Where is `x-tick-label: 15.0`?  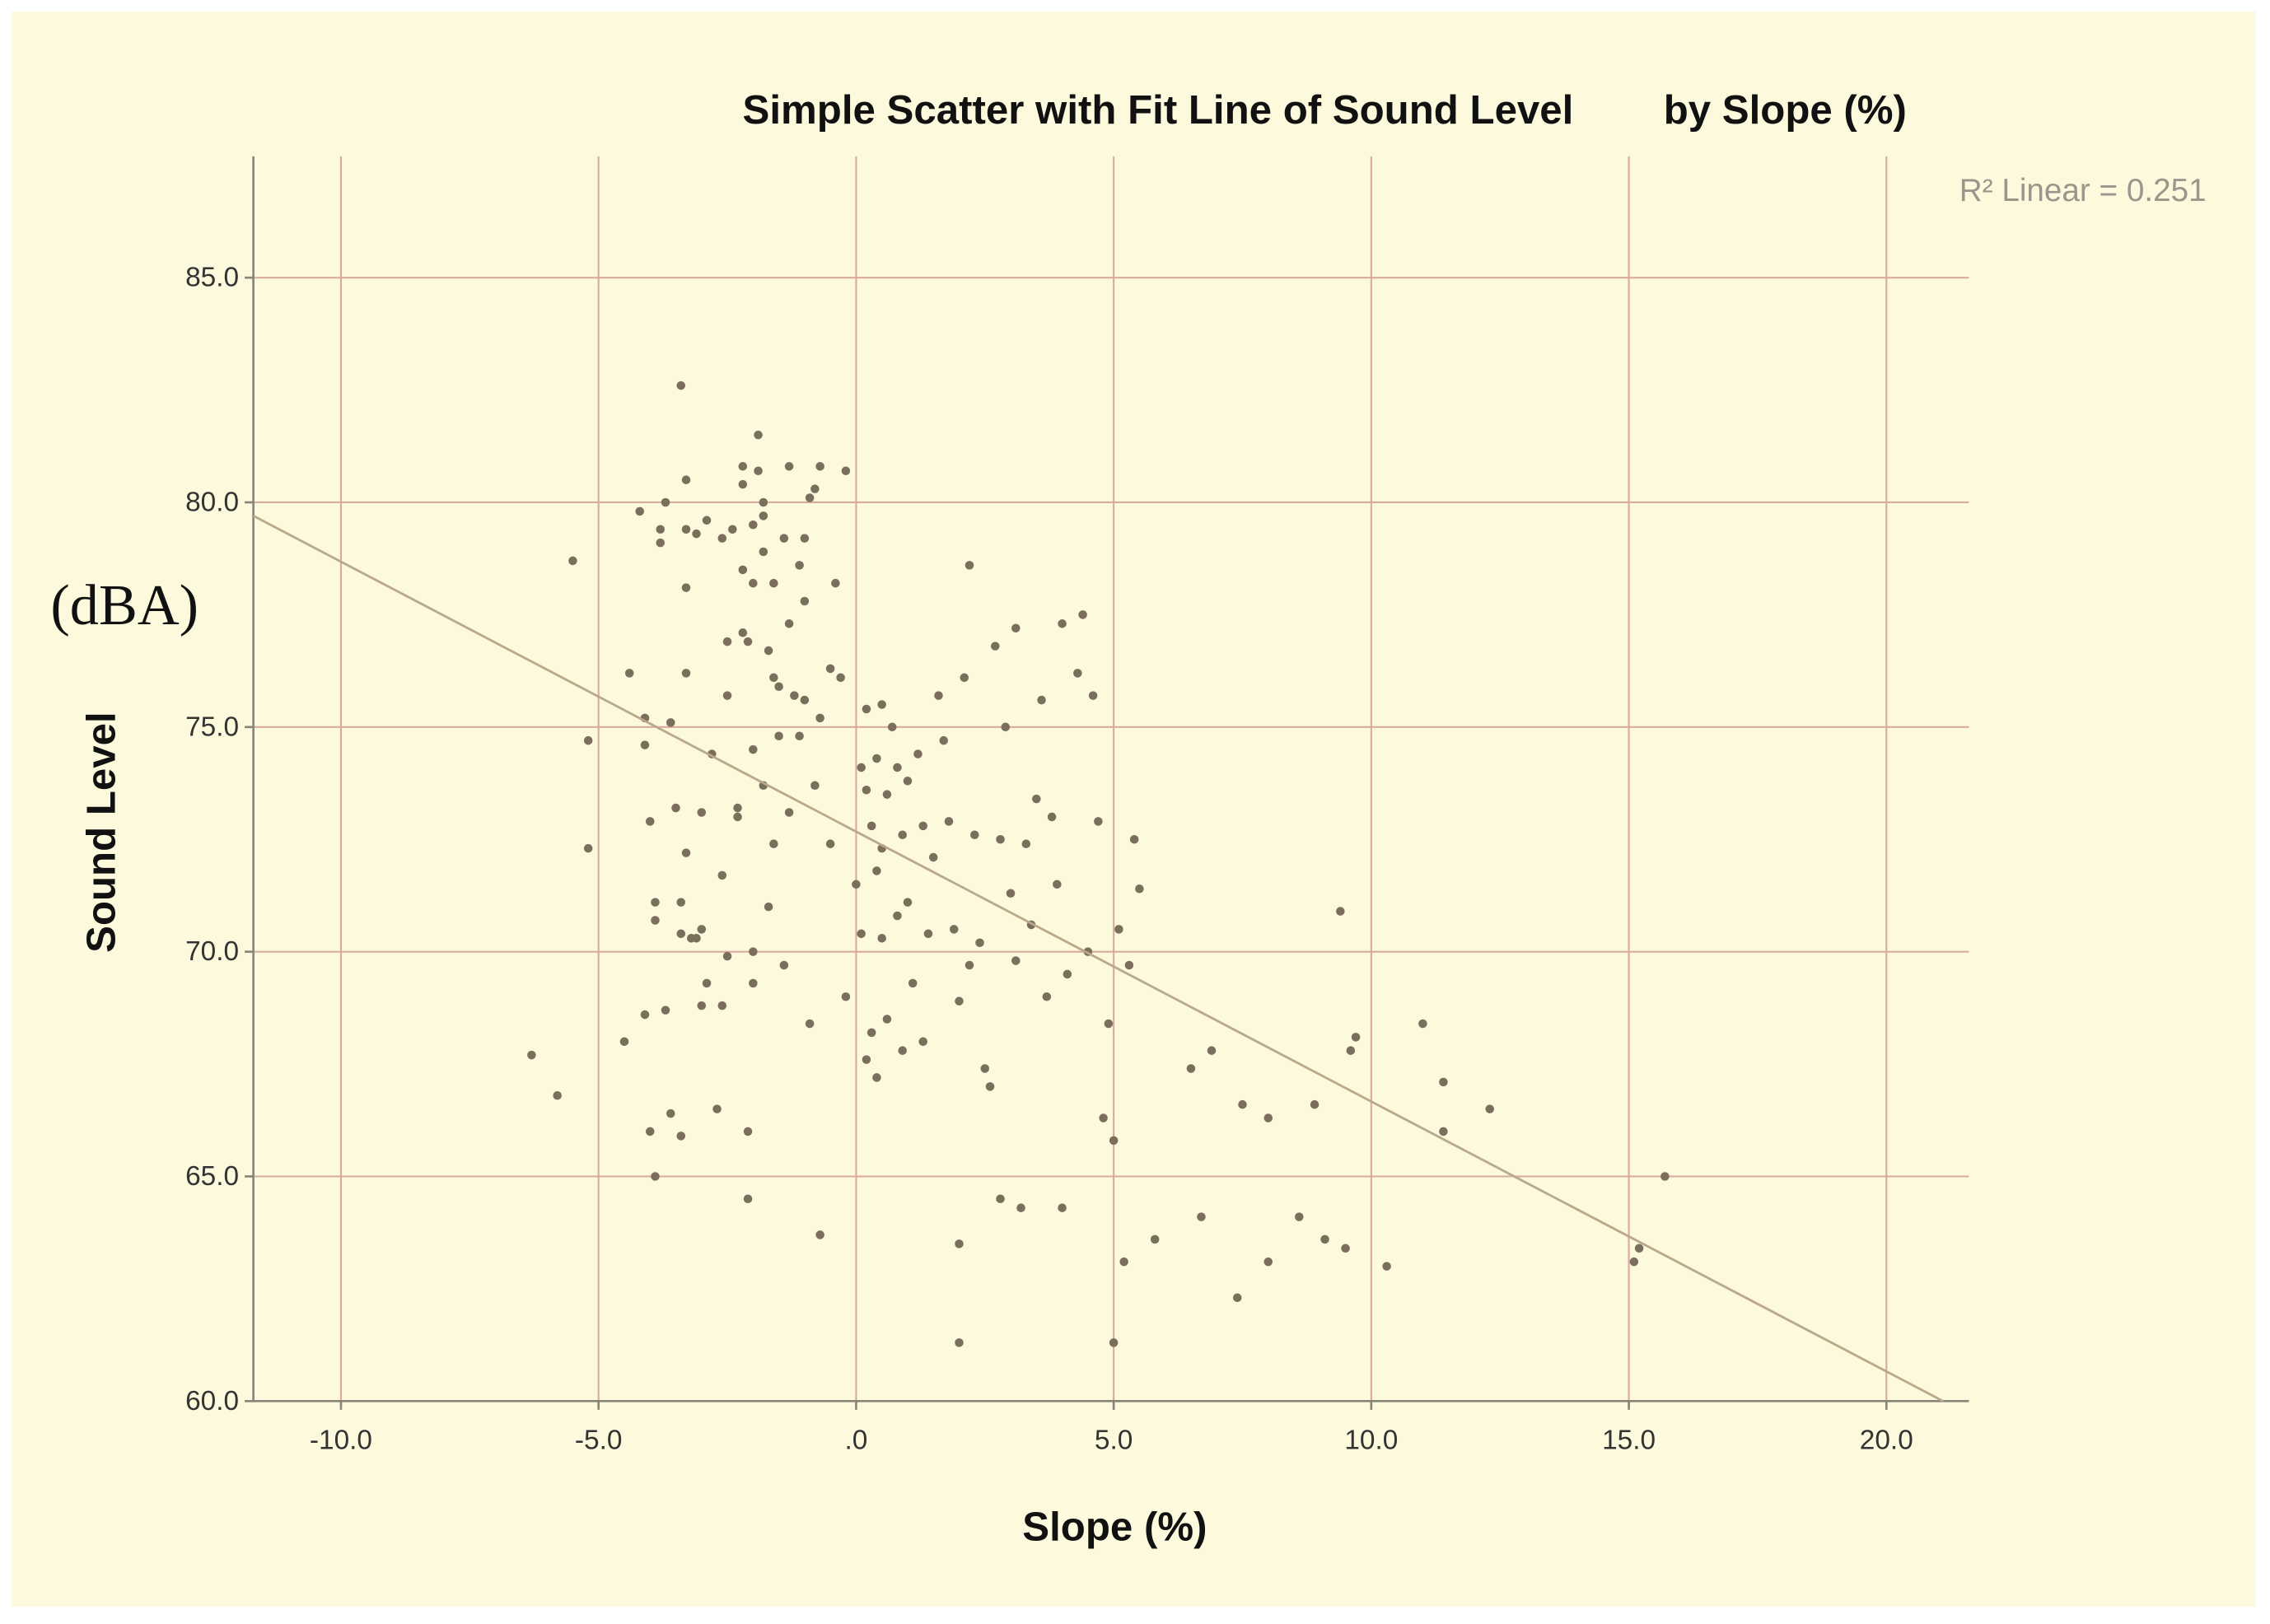 x-tick-label: 15.0 is located at coordinates (1629, 1440).